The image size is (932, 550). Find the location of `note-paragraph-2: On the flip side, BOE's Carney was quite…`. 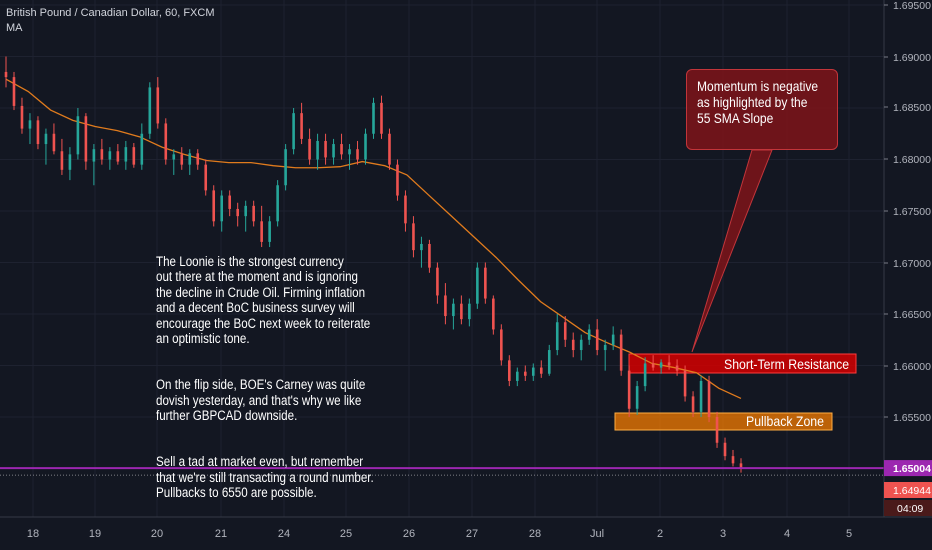

note-paragraph-2: On the flip side, BOE's Carney was quite… is located at coordinates (261, 400).